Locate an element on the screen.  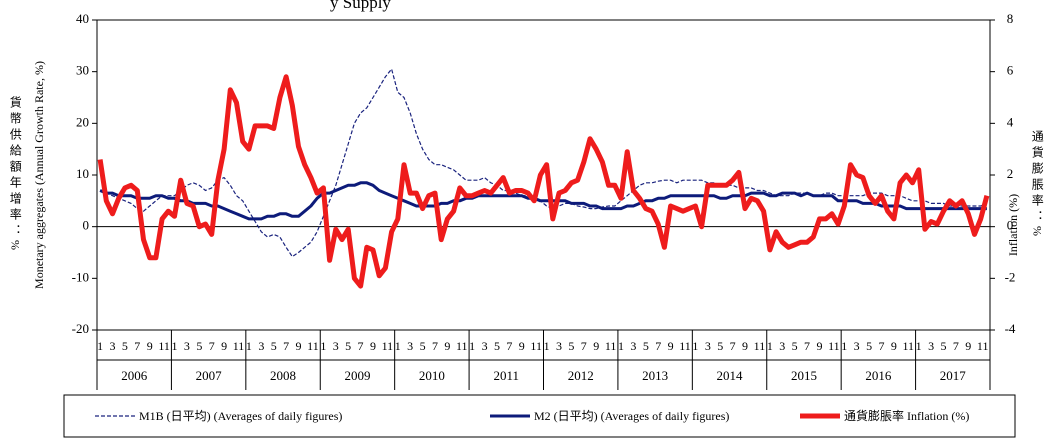
y-tick-label: -10 is located at coordinates (80, 276).